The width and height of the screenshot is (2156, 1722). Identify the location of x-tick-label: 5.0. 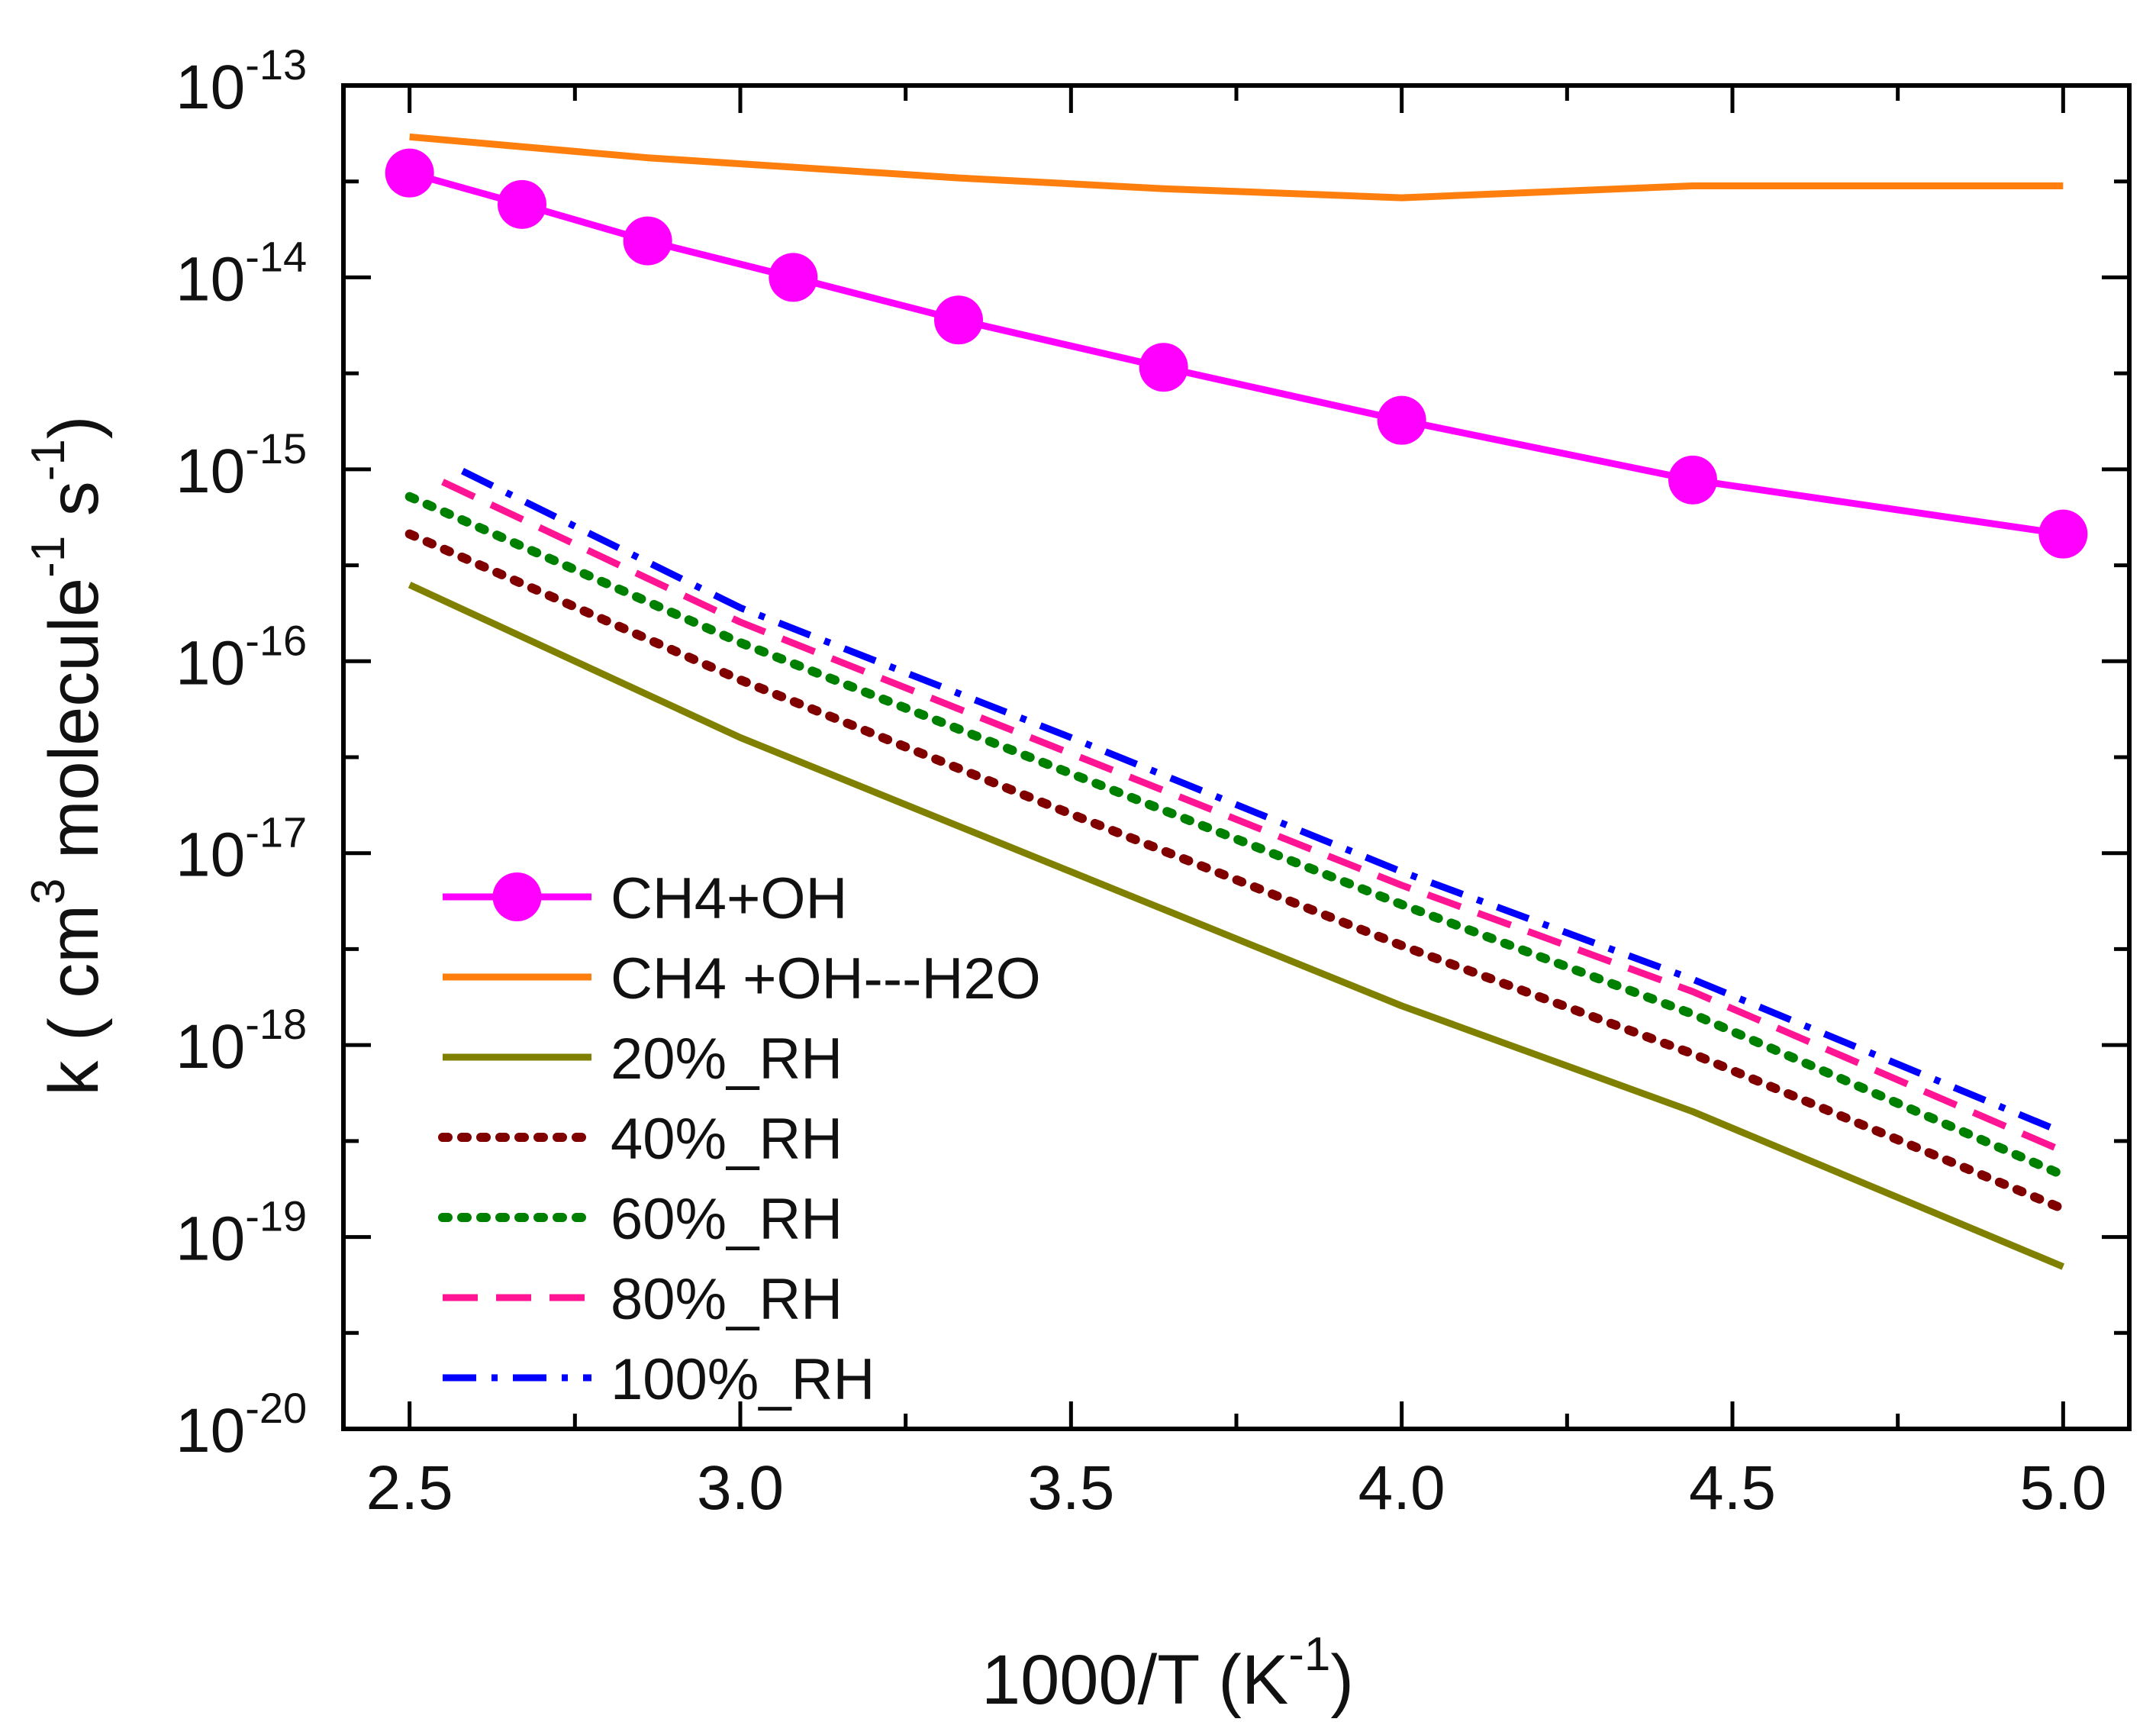
(2062, 1488).